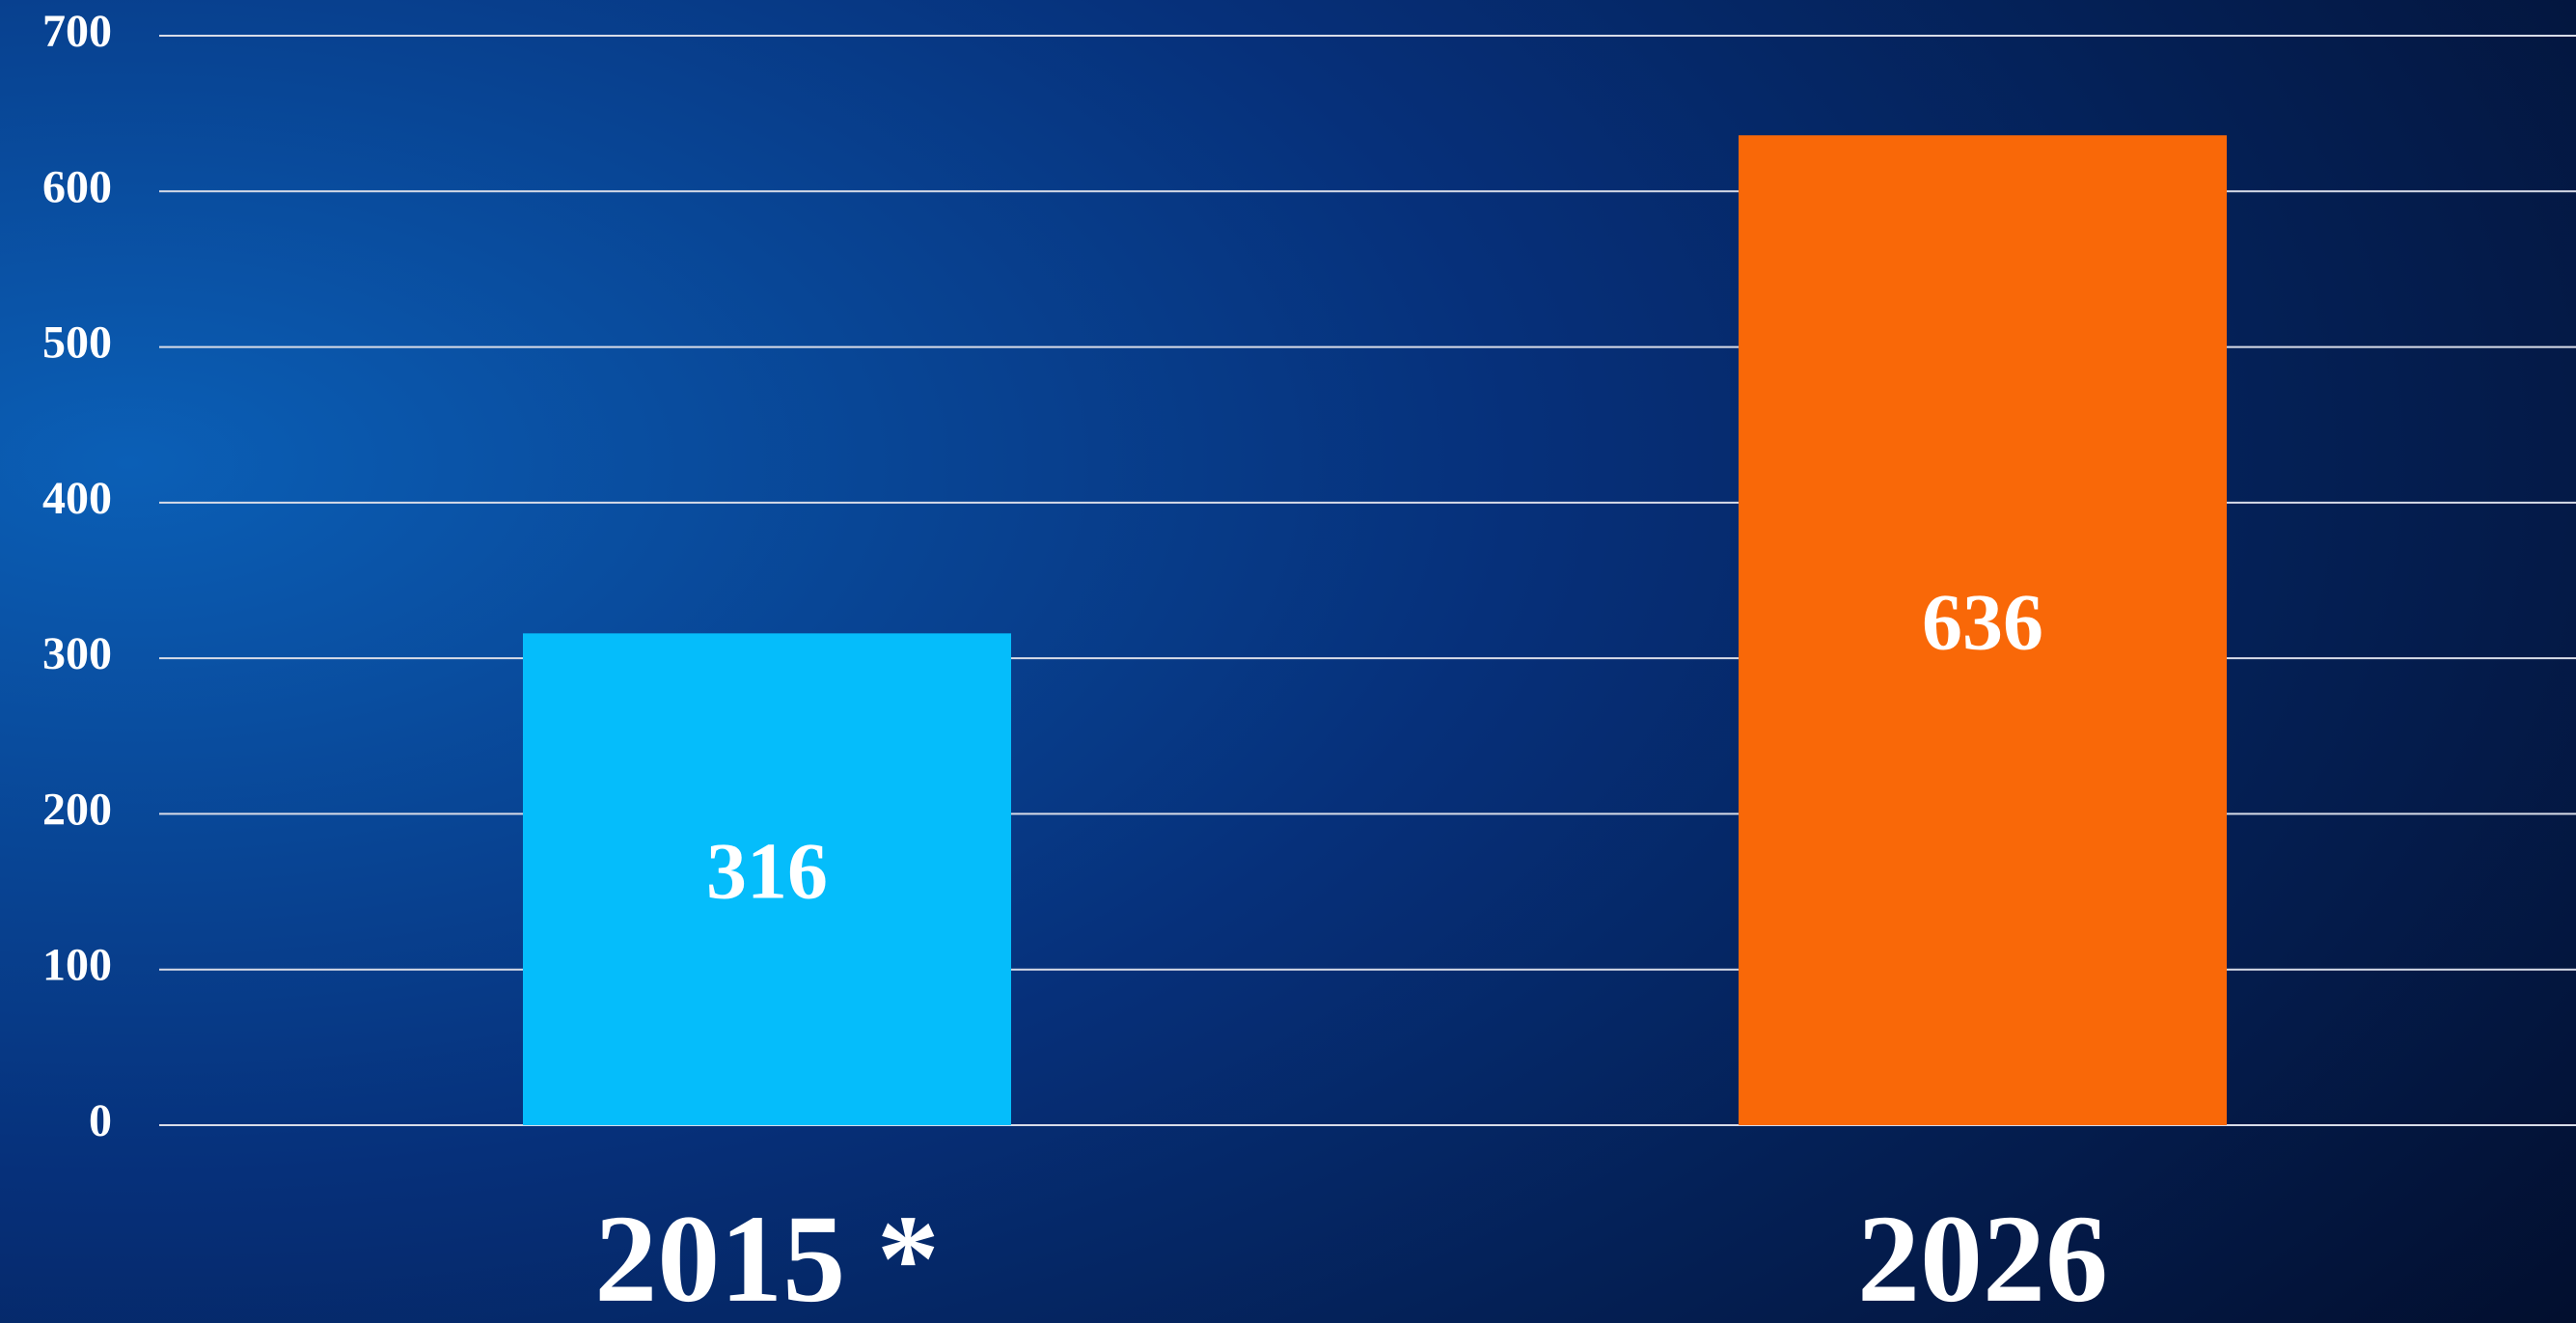 The image size is (2576, 1323). What do you see at coordinates (767, 871) in the screenshot?
I see `data-label: 316` at bounding box center [767, 871].